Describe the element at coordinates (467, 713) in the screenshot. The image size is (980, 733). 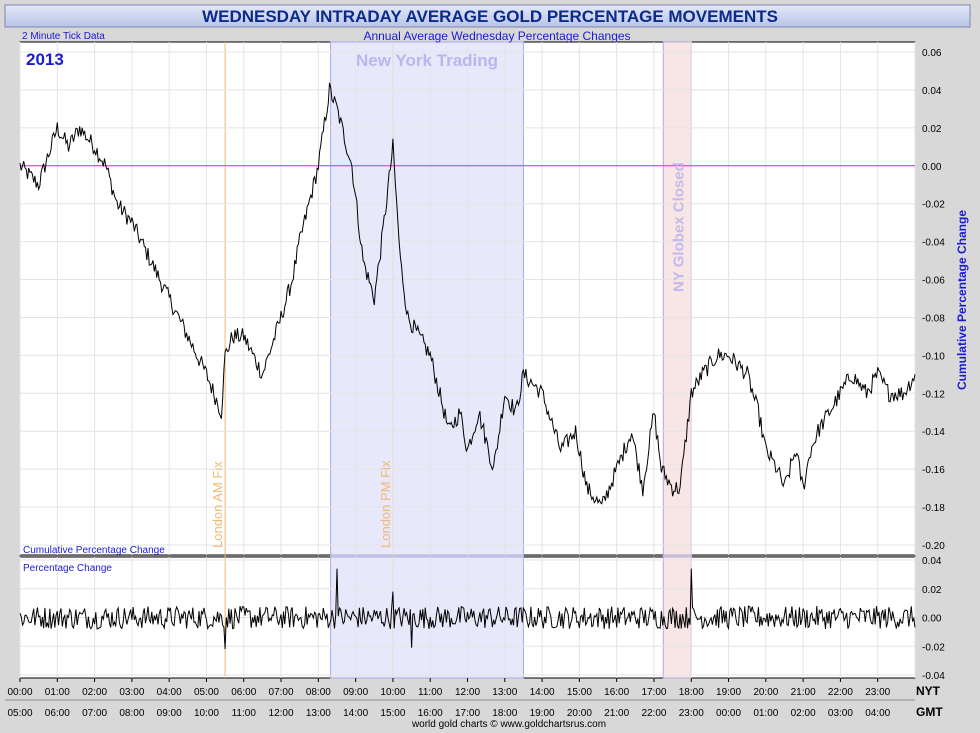
I see `gmt-tick-label: 17:00` at that location.